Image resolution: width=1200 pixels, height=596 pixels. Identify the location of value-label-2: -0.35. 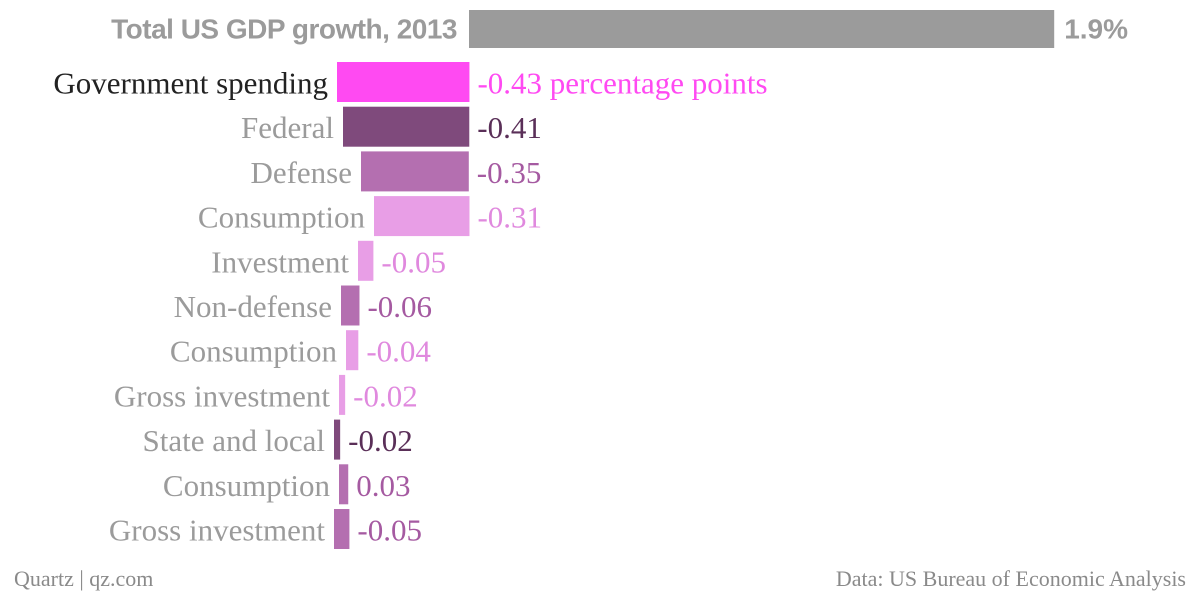
(509, 172).